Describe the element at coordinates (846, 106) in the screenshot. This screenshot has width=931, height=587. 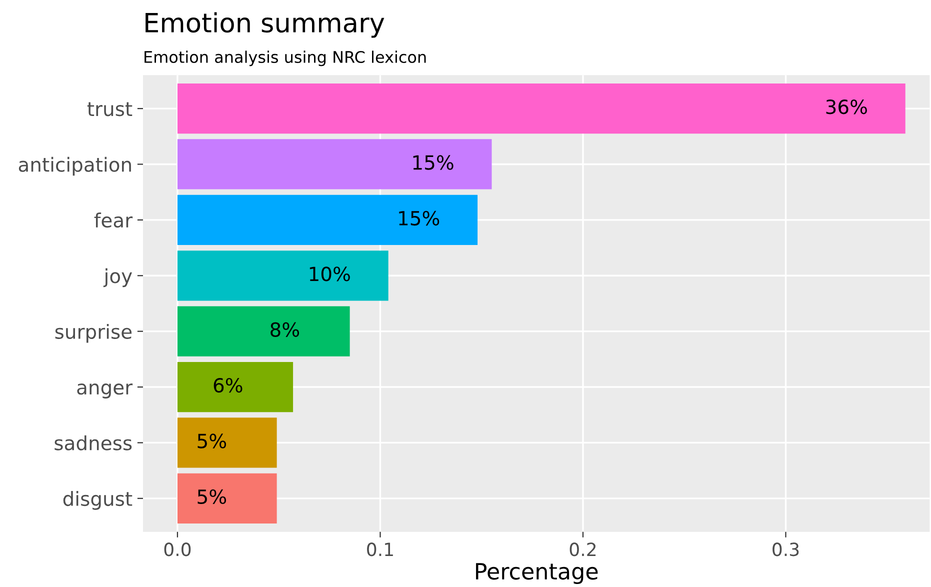
I see `data-label: 36%` at that location.